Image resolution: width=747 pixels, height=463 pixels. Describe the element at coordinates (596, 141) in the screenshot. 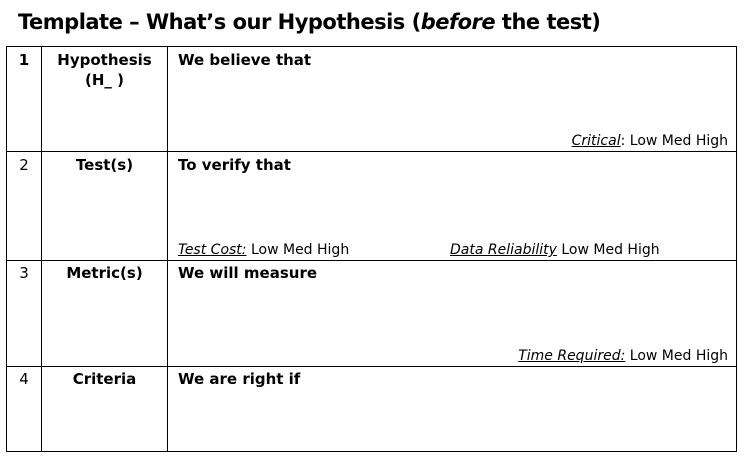

I see `rating-key: Critical` at that location.